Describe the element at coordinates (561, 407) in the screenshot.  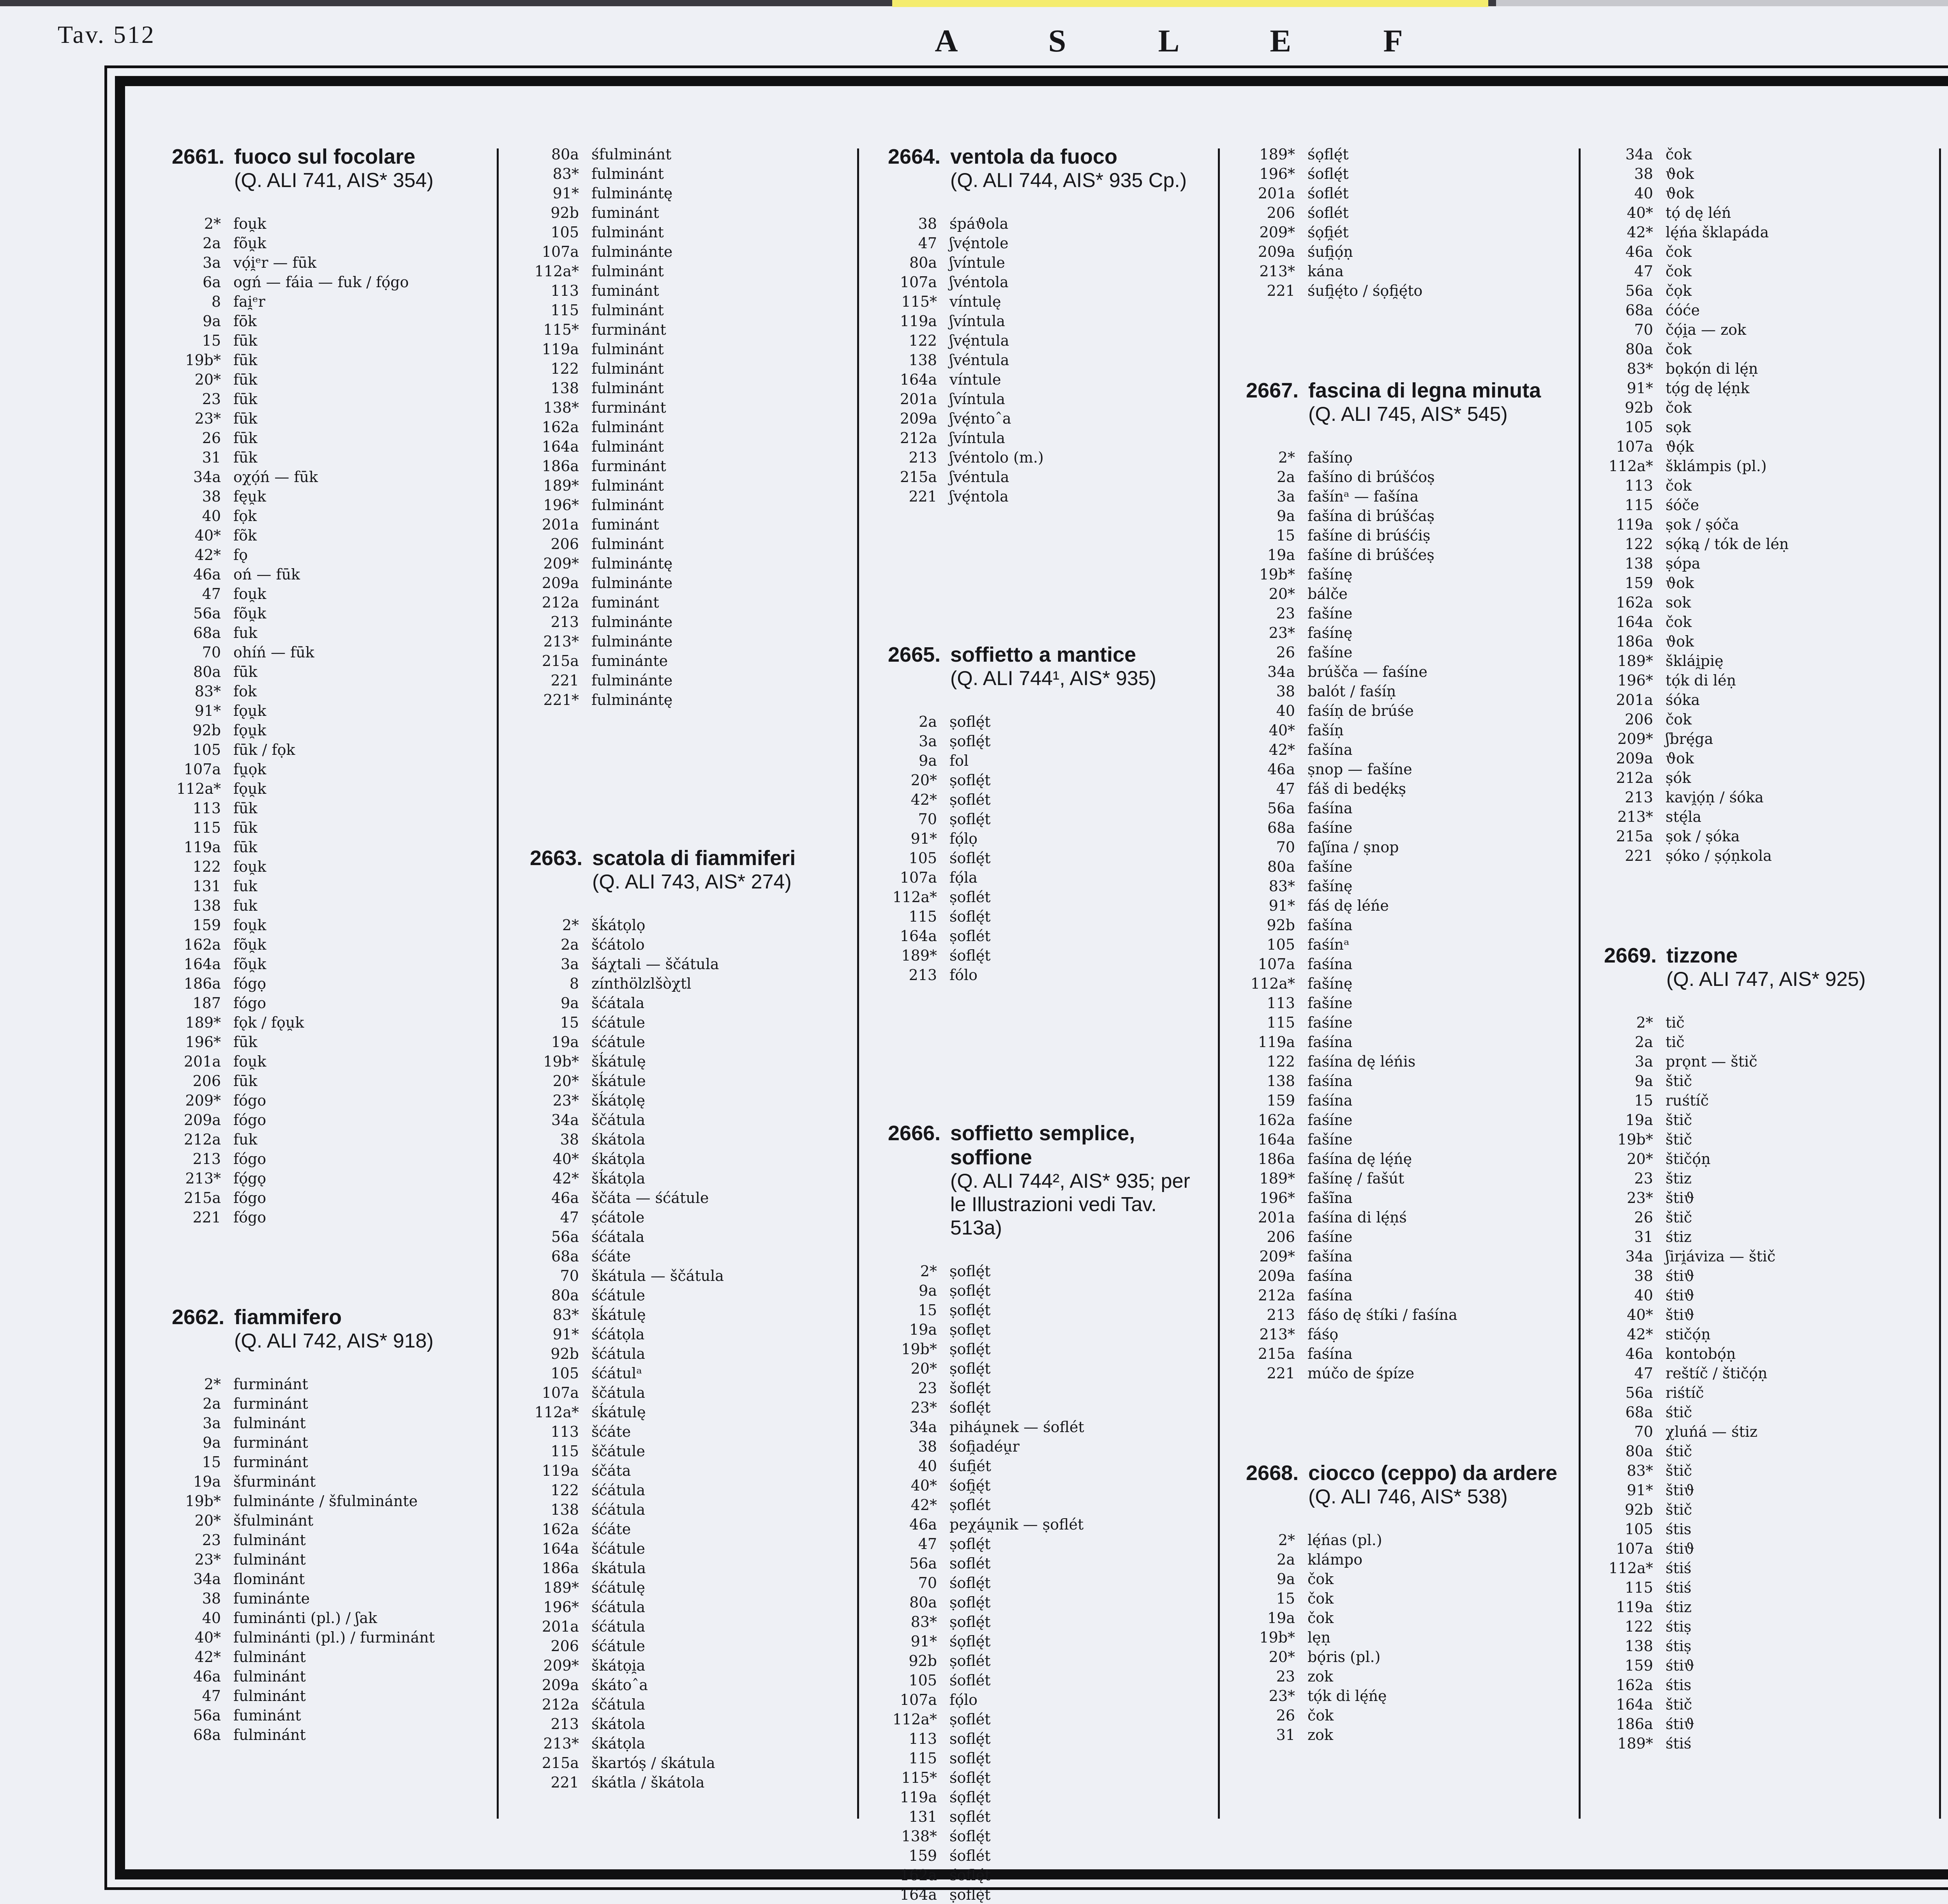
I see `entry-code: 138*` at that location.